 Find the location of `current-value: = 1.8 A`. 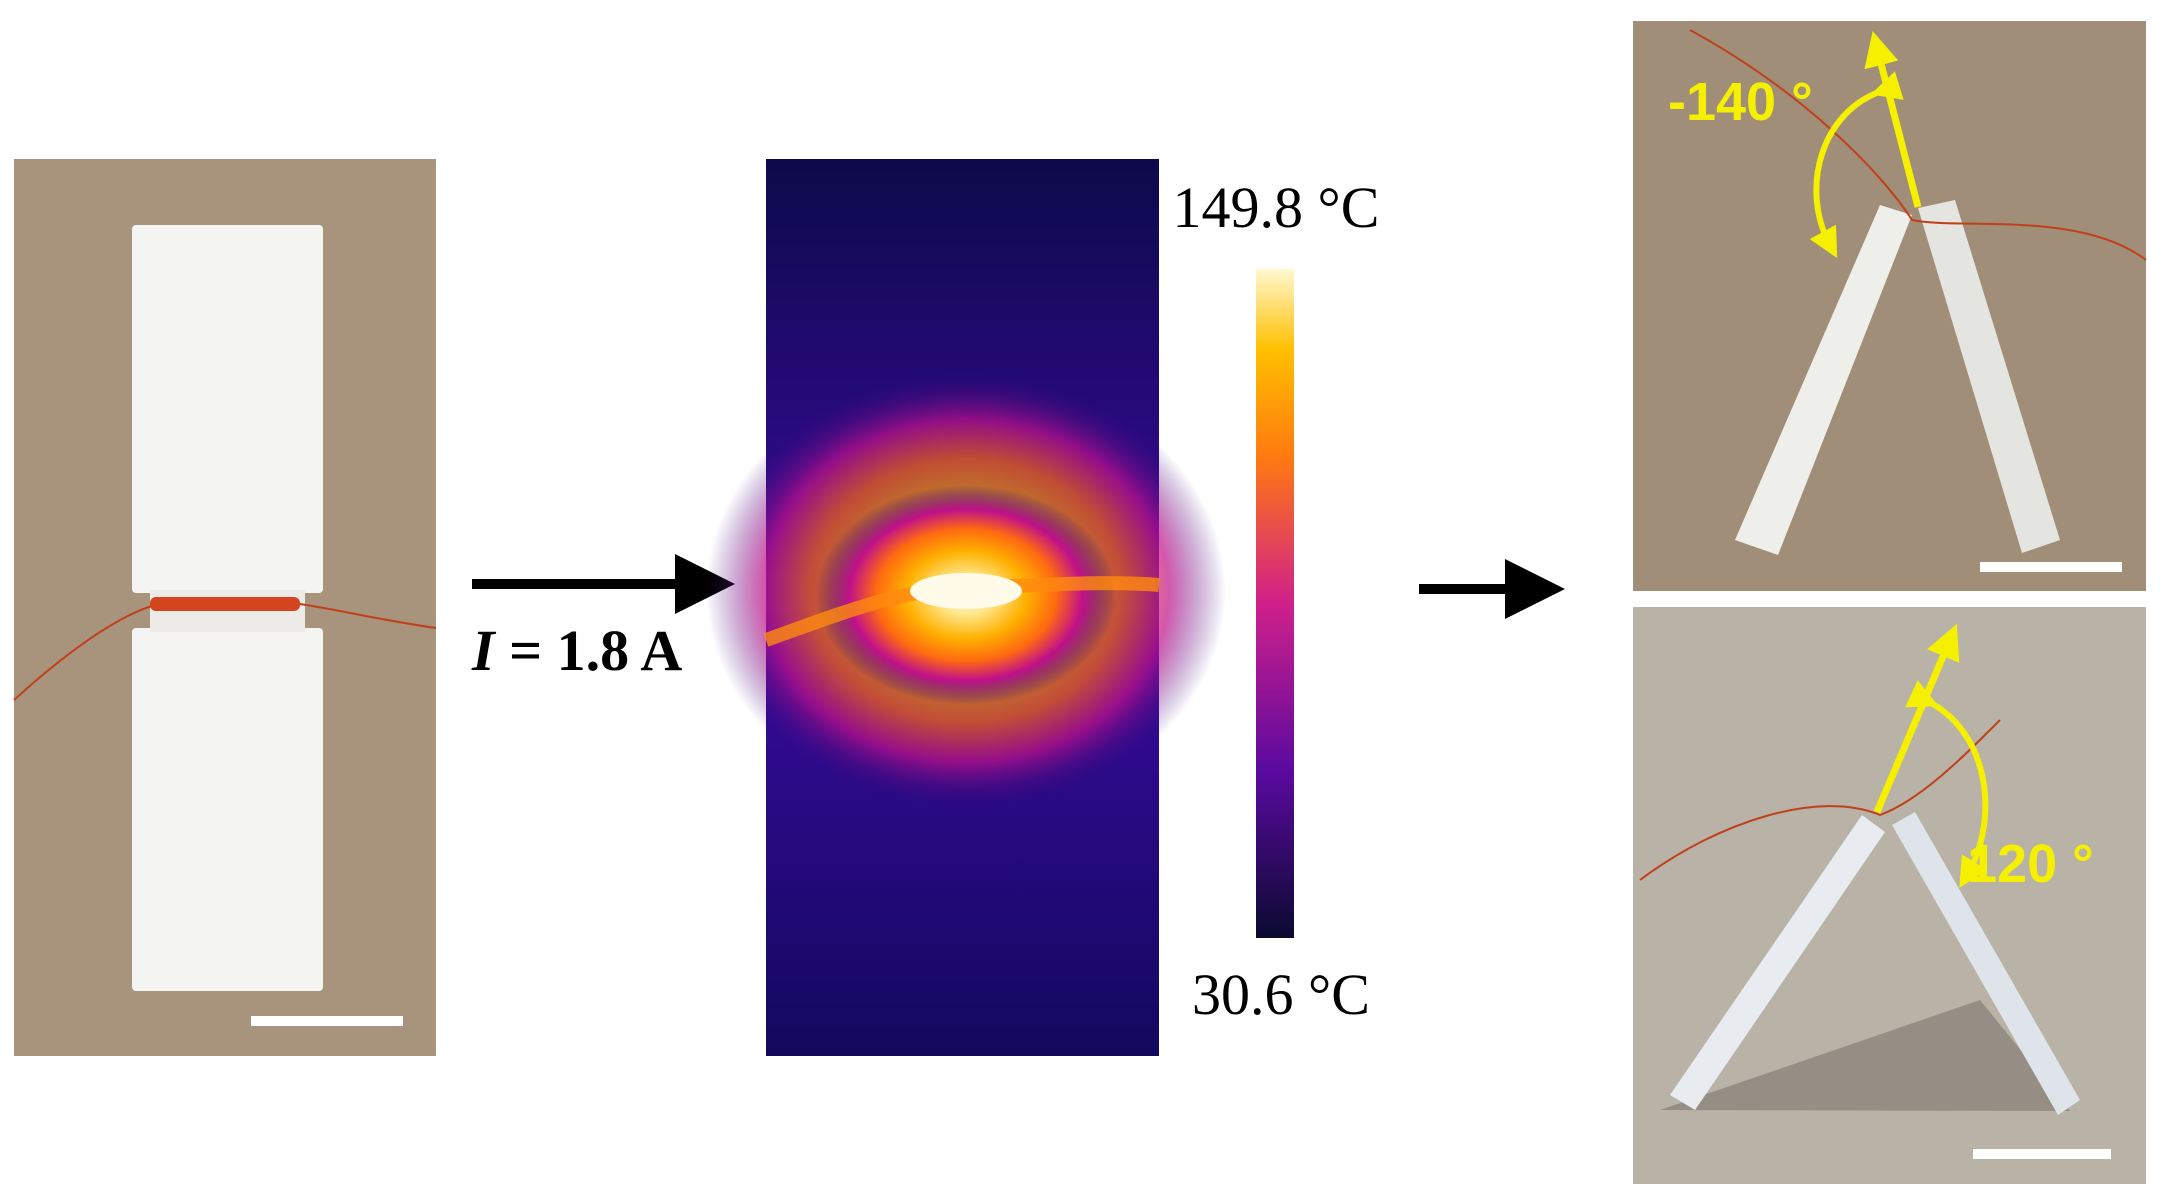

current-value: = 1.8 A is located at coordinates (595, 650).